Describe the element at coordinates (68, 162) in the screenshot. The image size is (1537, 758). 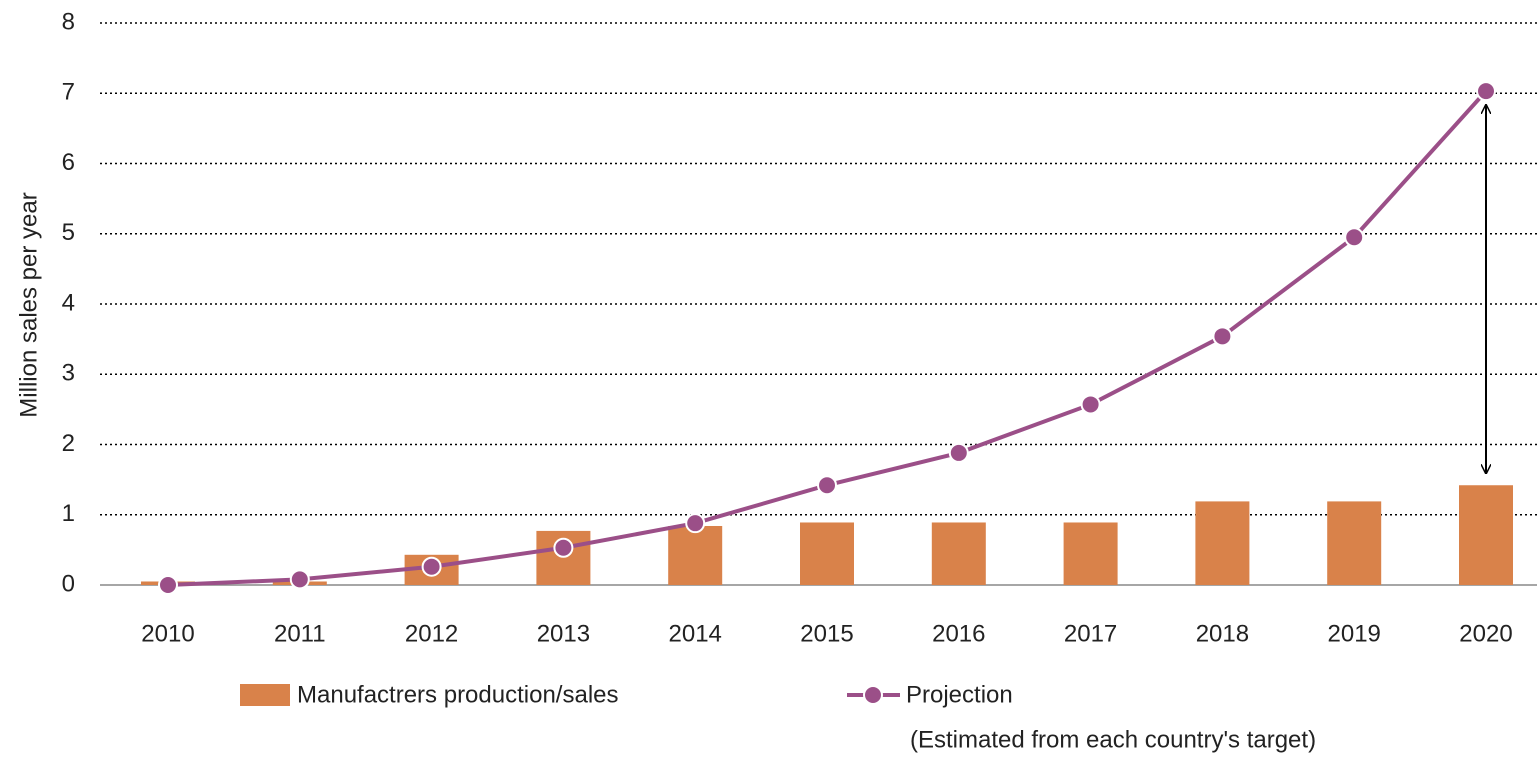
I see `y-tick-label: 6` at that location.